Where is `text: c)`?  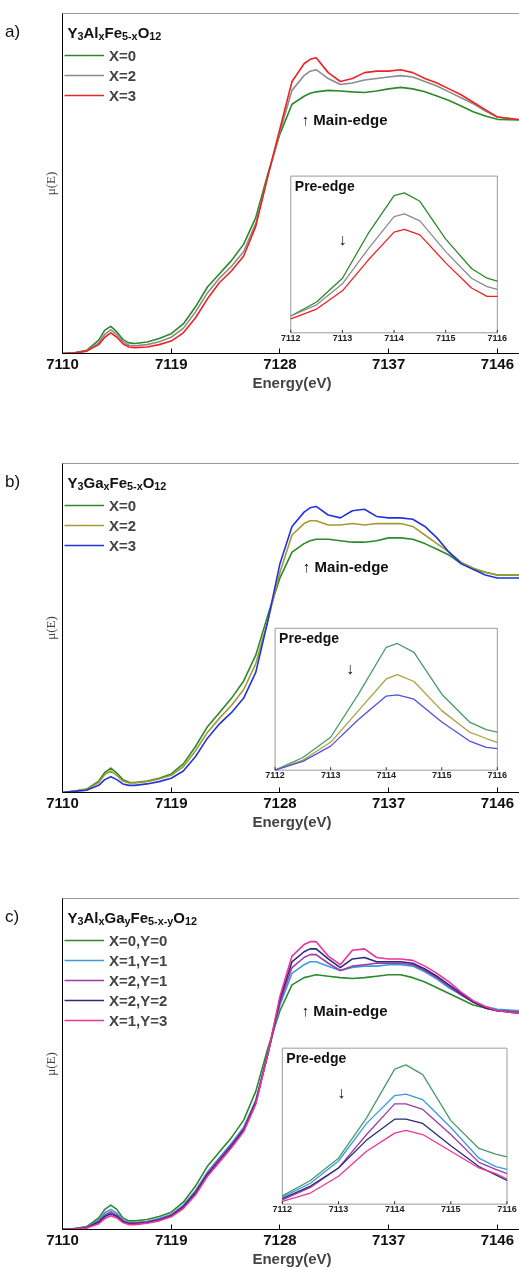
text: c) is located at coordinates (12, 917).